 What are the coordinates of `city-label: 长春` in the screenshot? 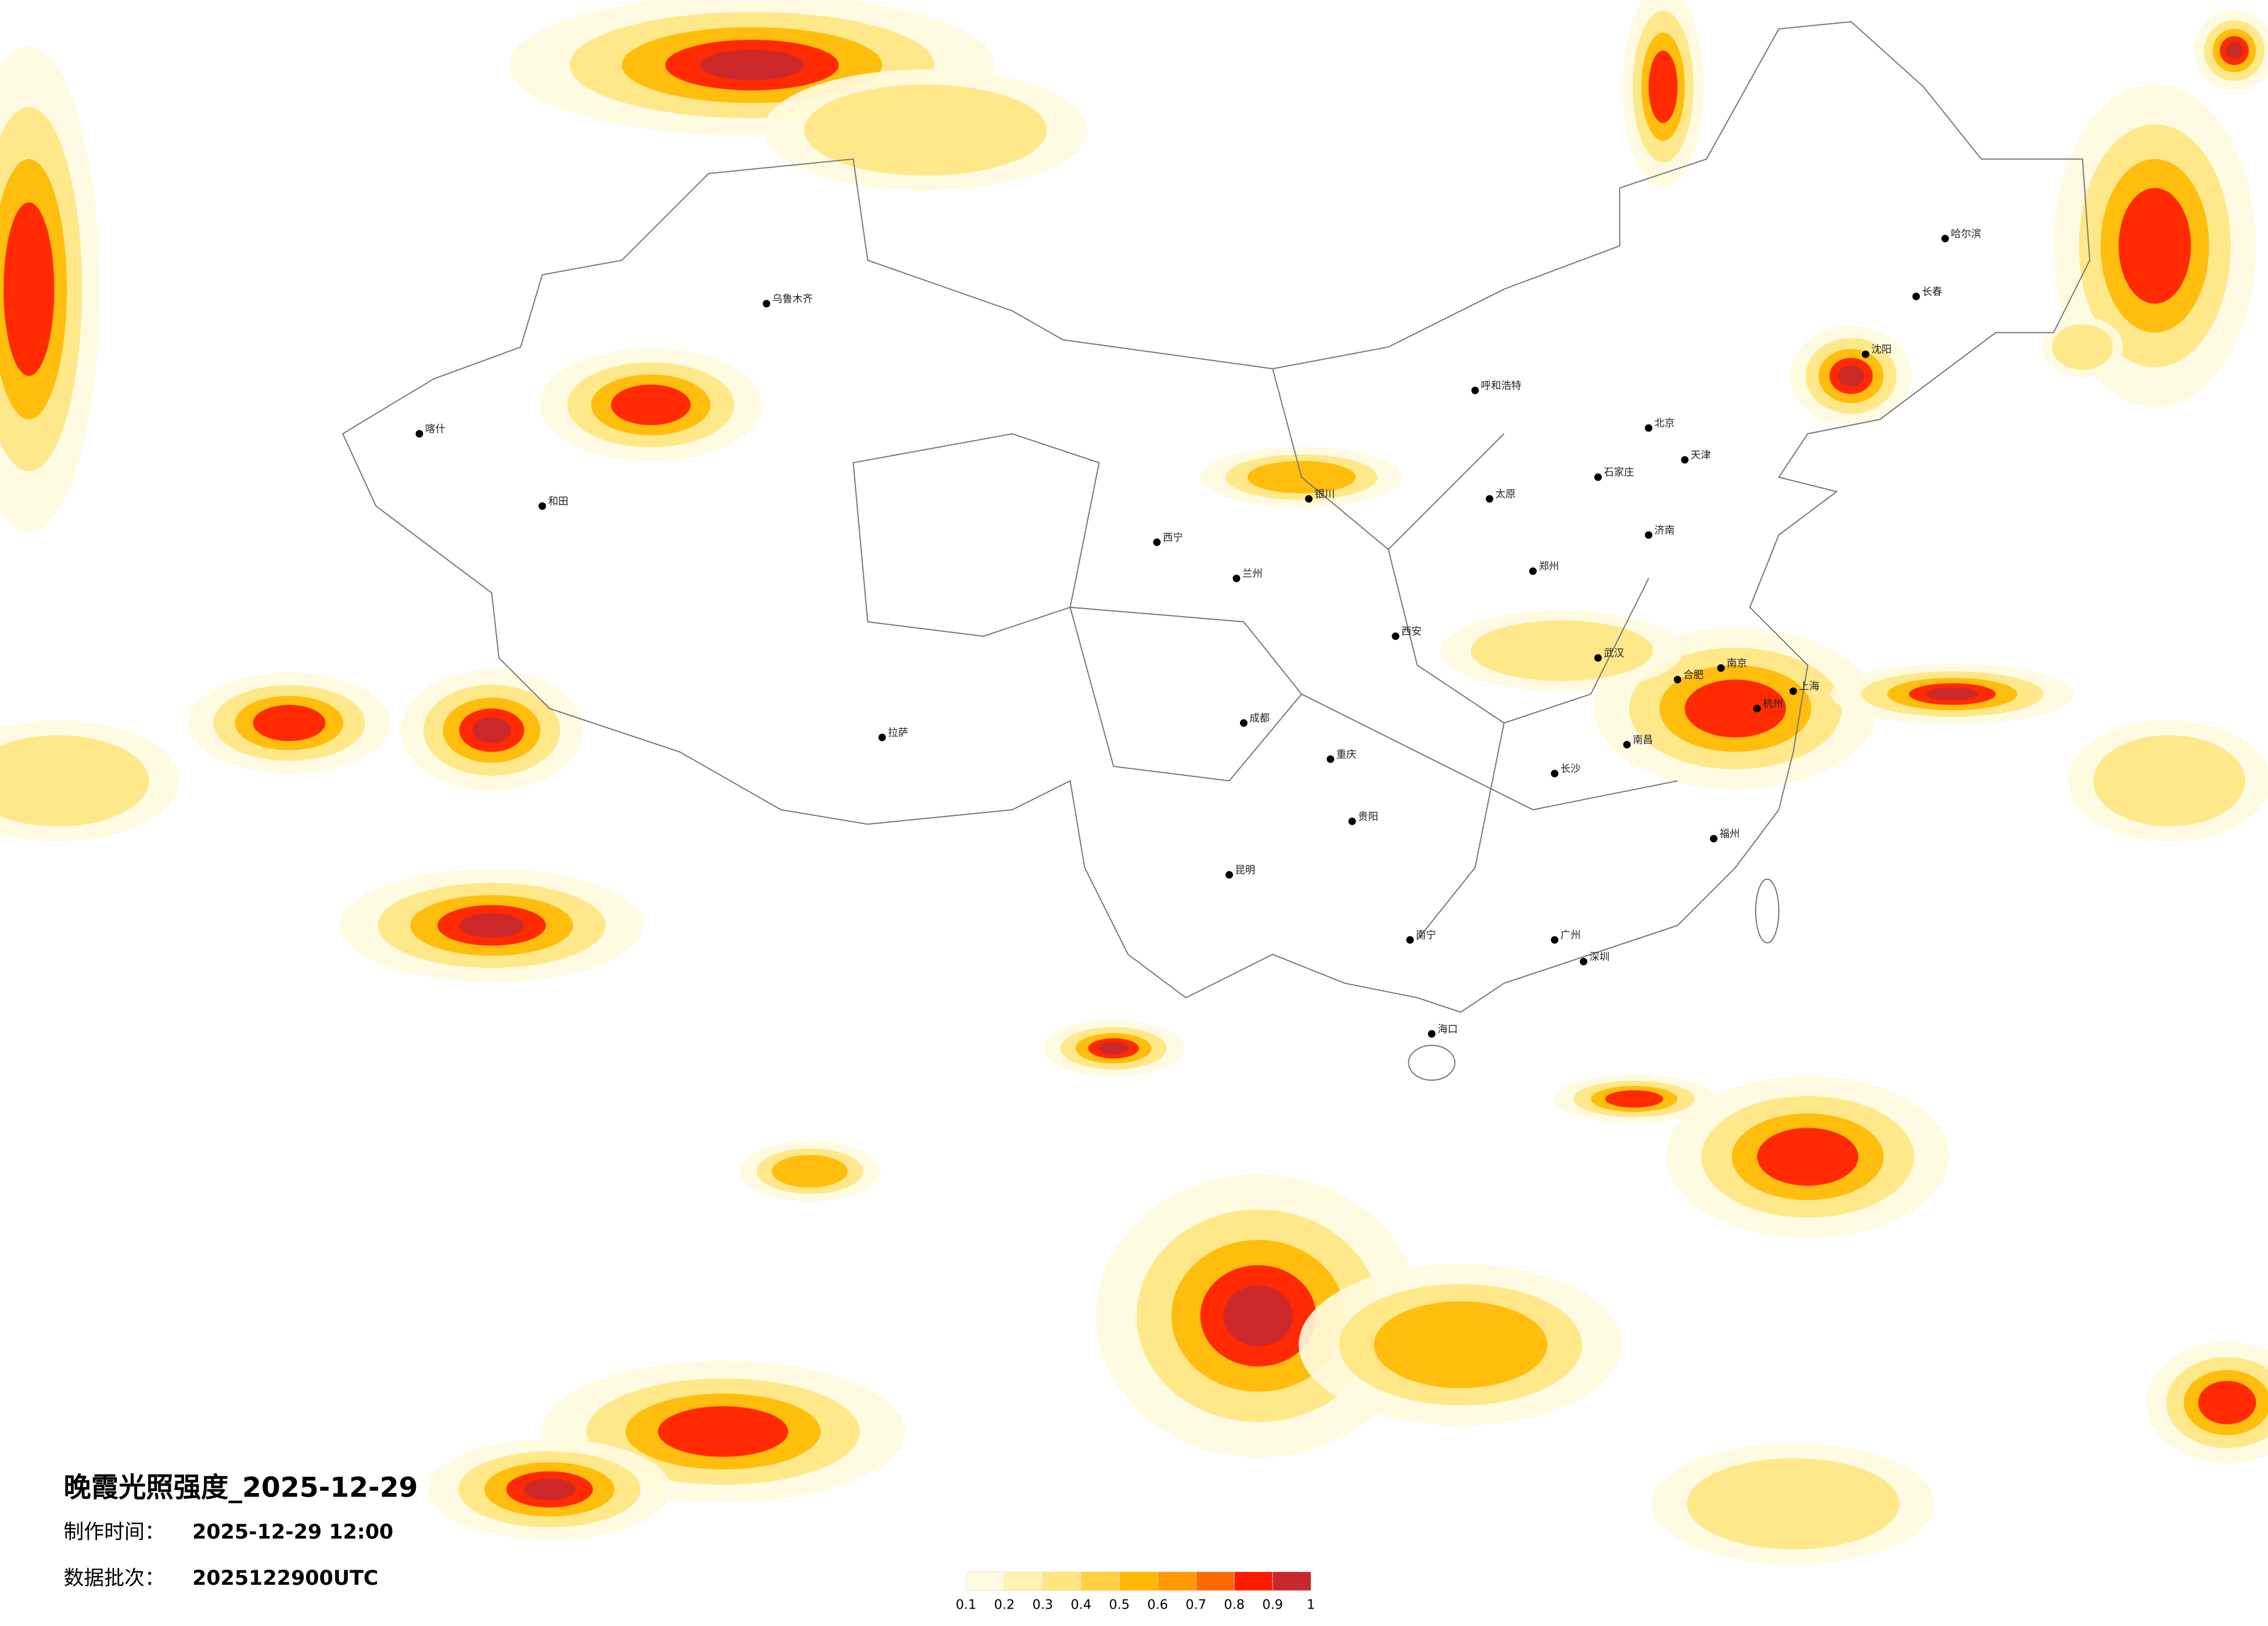 It's located at (1932, 292).